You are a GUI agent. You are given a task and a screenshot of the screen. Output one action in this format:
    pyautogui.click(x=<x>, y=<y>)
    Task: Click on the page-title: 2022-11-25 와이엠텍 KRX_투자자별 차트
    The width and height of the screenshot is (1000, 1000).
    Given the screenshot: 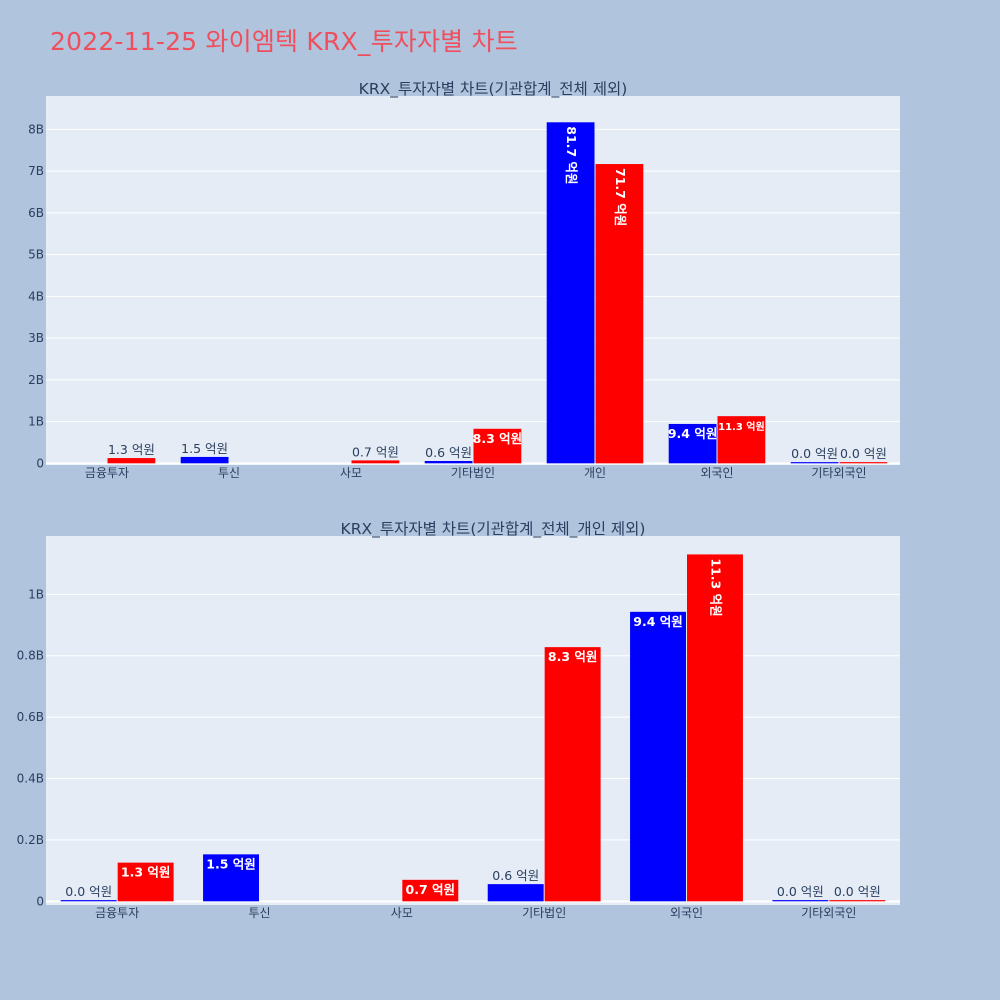 What is the action you would take?
    pyautogui.click(x=284, y=41)
    